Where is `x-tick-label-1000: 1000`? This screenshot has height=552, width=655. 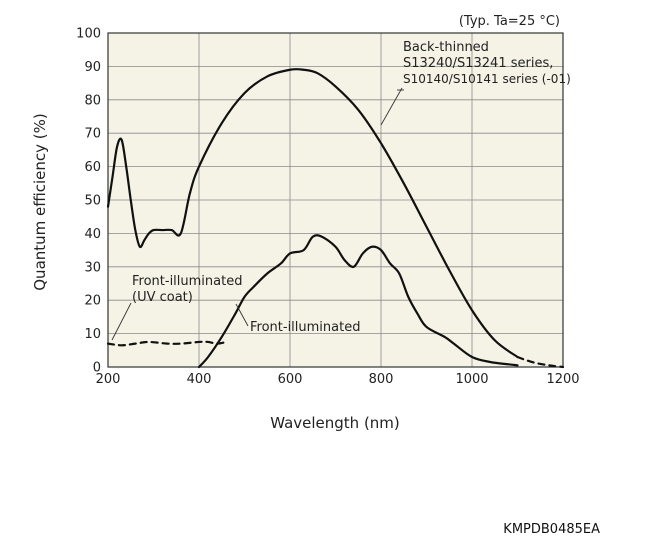 x-tick-label-1000: 1000 is located at coordinates (471, 379).